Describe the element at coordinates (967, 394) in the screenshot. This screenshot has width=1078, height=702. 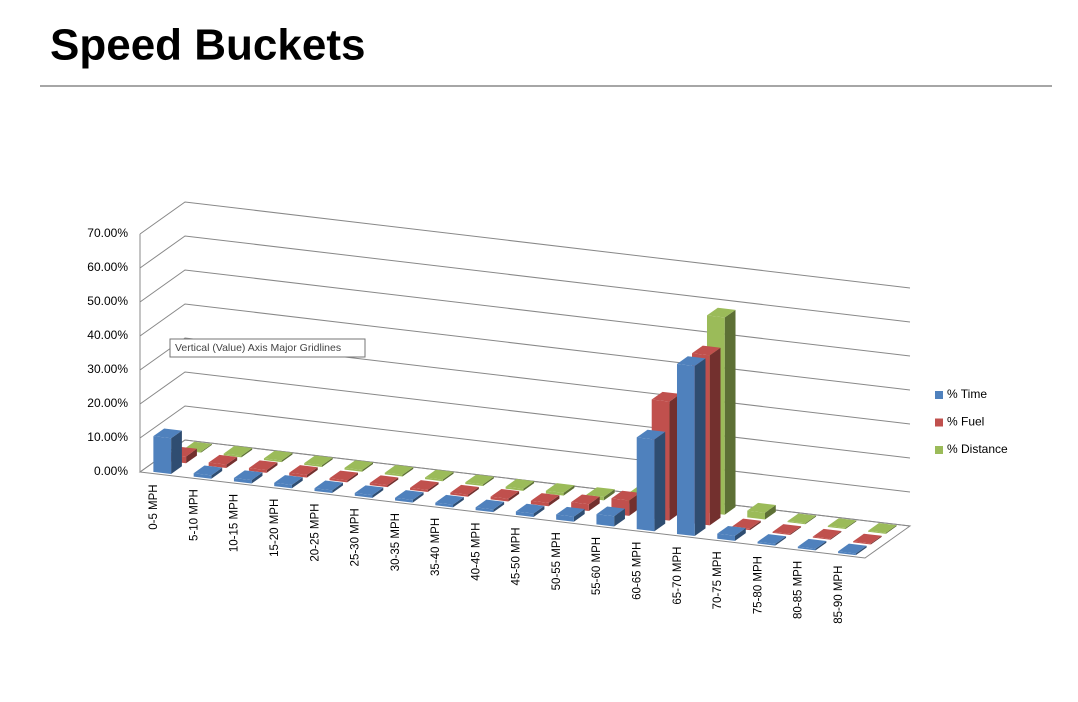
I see `legend-label: % Time` at that location.